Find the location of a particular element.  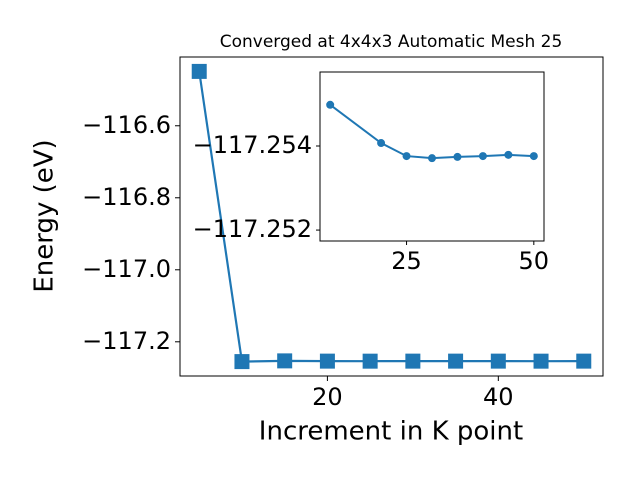

axes-frame is located at coordinates (432, 156).